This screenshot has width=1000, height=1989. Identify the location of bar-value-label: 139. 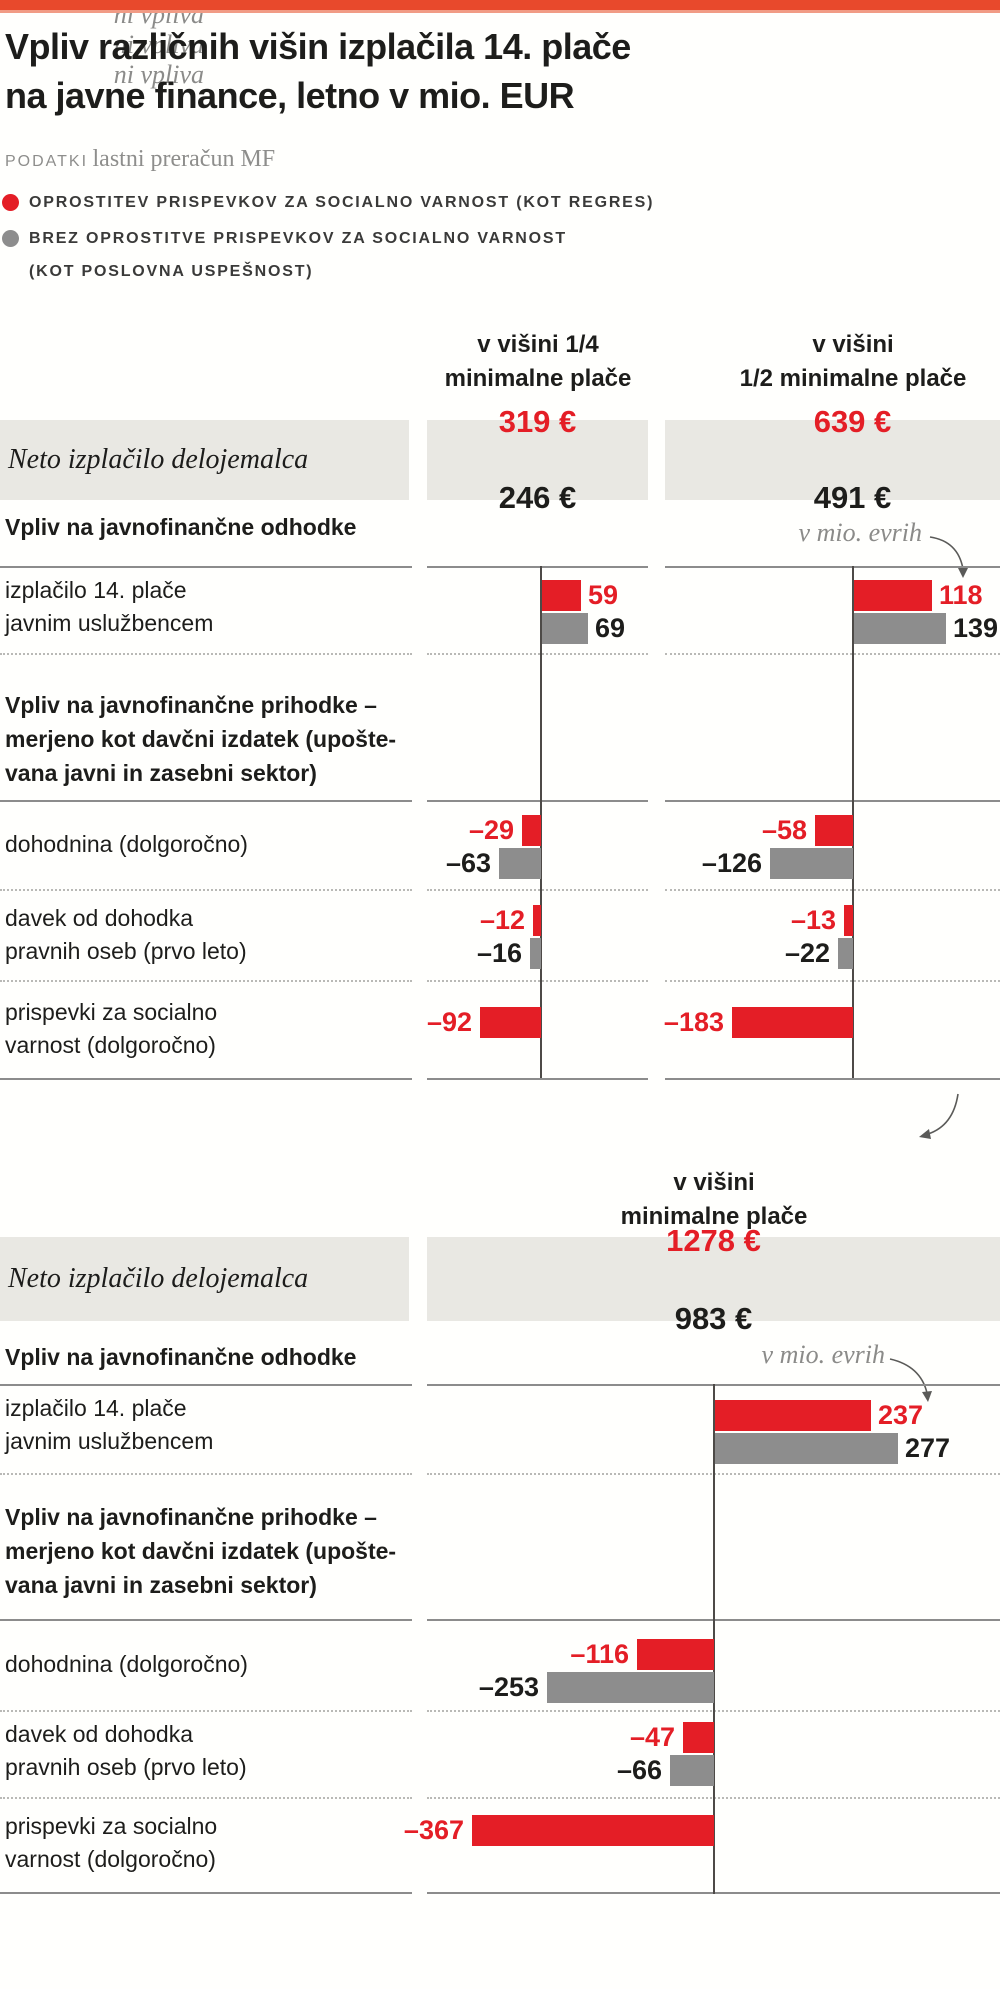
(976, 628).